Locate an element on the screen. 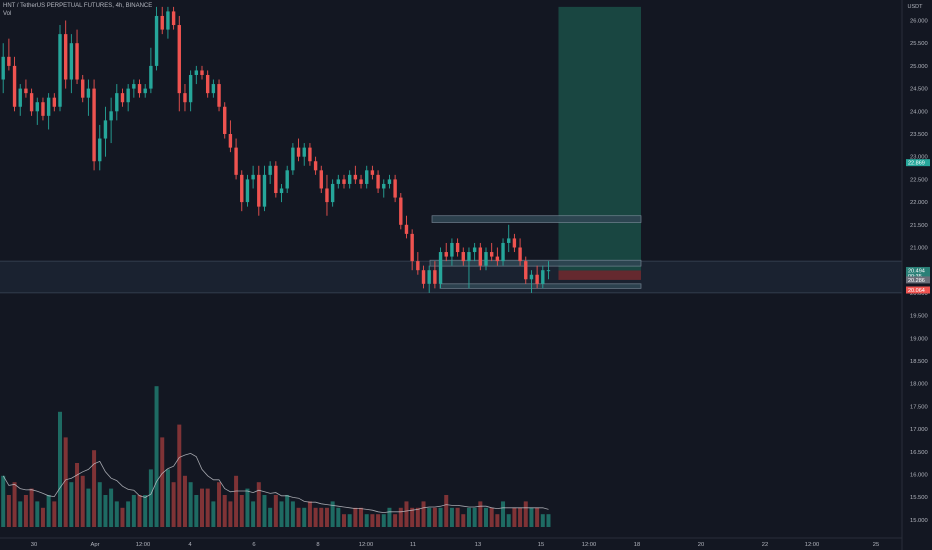 The height and width of the screenshot is (550, 932). time-tick-label: Apr is located at coordinates (94, 545).